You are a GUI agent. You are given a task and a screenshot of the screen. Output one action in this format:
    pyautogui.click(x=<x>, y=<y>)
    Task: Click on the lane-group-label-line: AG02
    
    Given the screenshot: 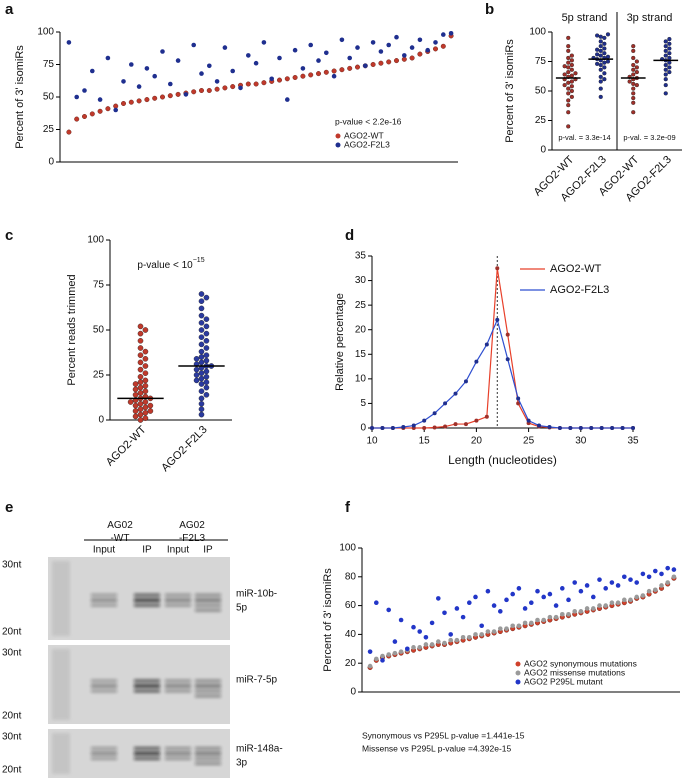 What is the action you would take?
    pyautogui.click(x=192, y=525)
    